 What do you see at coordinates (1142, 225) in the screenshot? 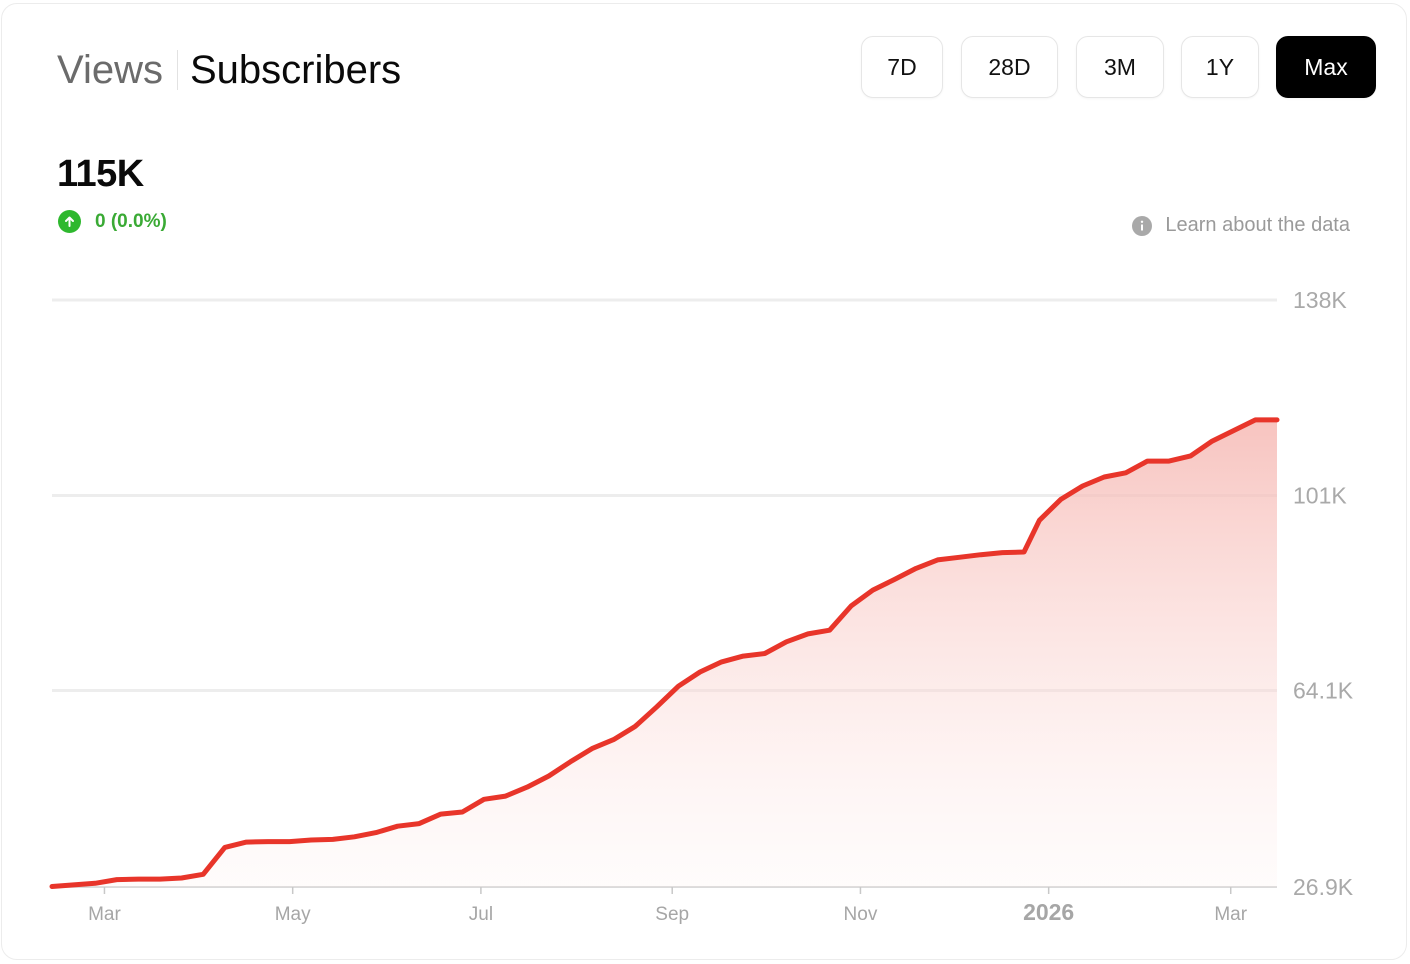
I see `info-icon` at bounding box center [1142, 225].